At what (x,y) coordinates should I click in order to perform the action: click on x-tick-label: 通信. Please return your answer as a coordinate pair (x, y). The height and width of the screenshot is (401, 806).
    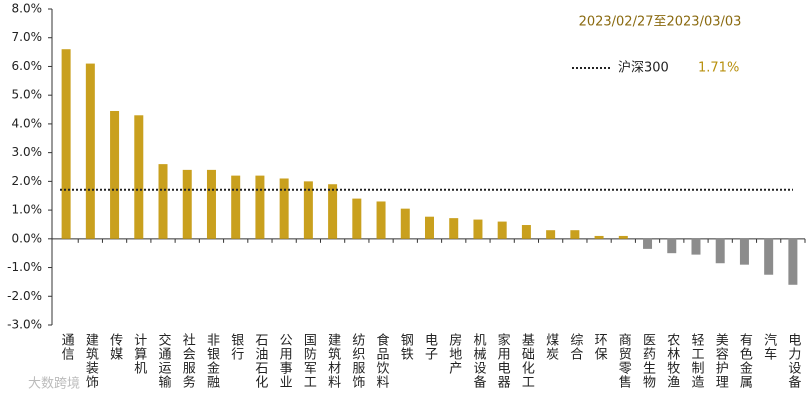
    Looking at the image, I should click on (67, 347).